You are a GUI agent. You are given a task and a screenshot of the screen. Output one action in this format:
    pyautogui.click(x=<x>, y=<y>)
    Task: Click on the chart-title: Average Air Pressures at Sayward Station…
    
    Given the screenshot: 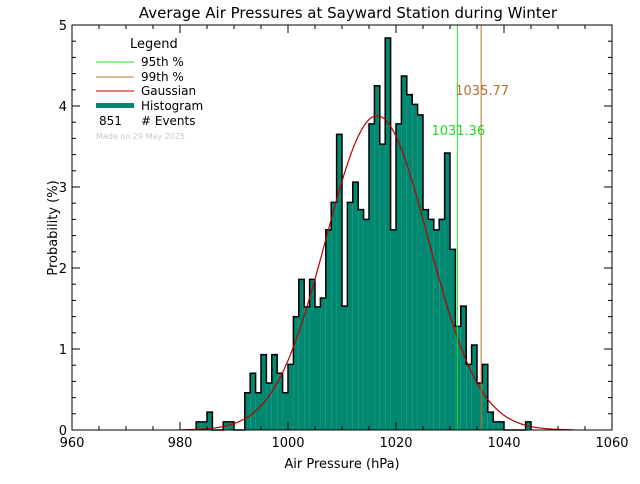 What is the action you would take?
    pyautogui.click(x=348, y=13)
    